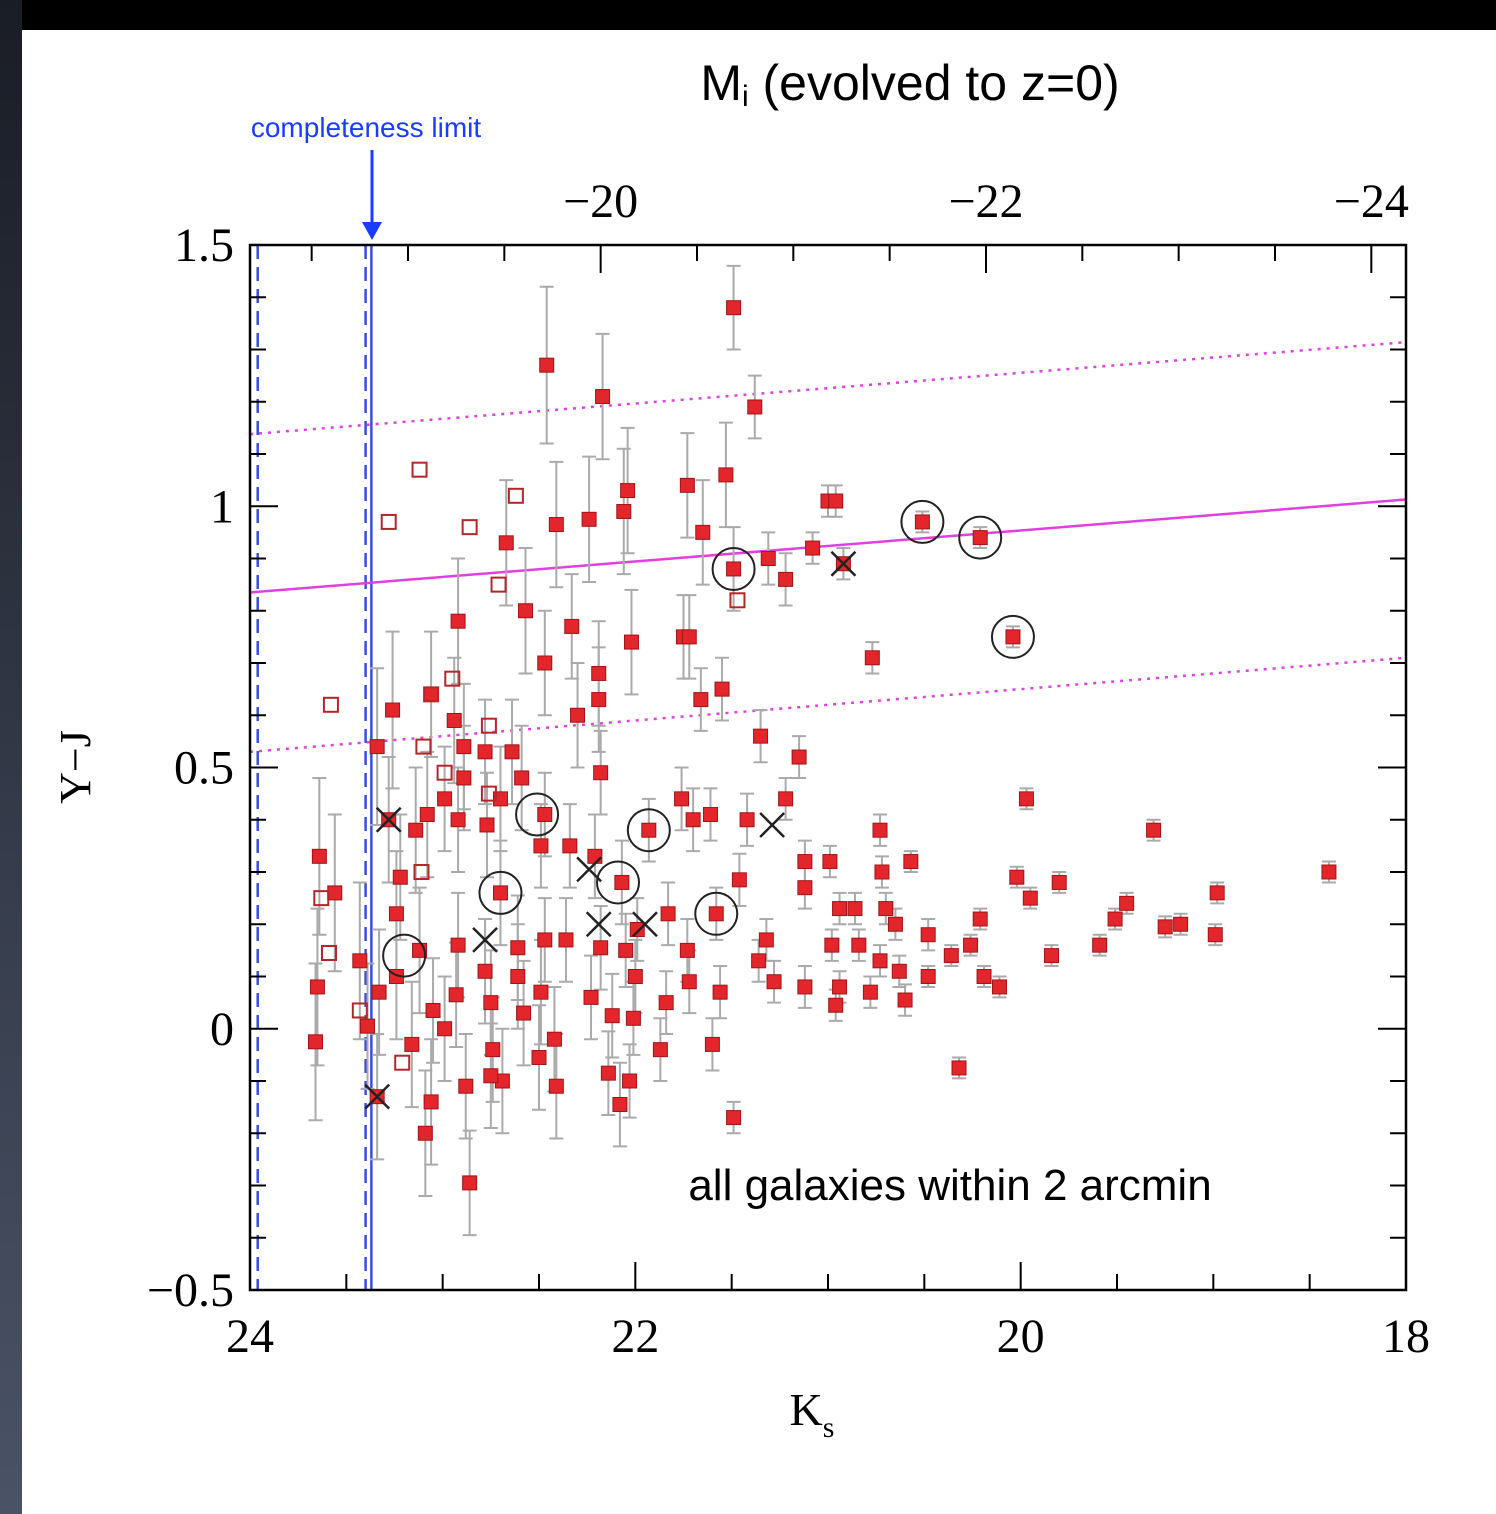  I want to click on y-axis-label: Y−J, so click(75, 767).